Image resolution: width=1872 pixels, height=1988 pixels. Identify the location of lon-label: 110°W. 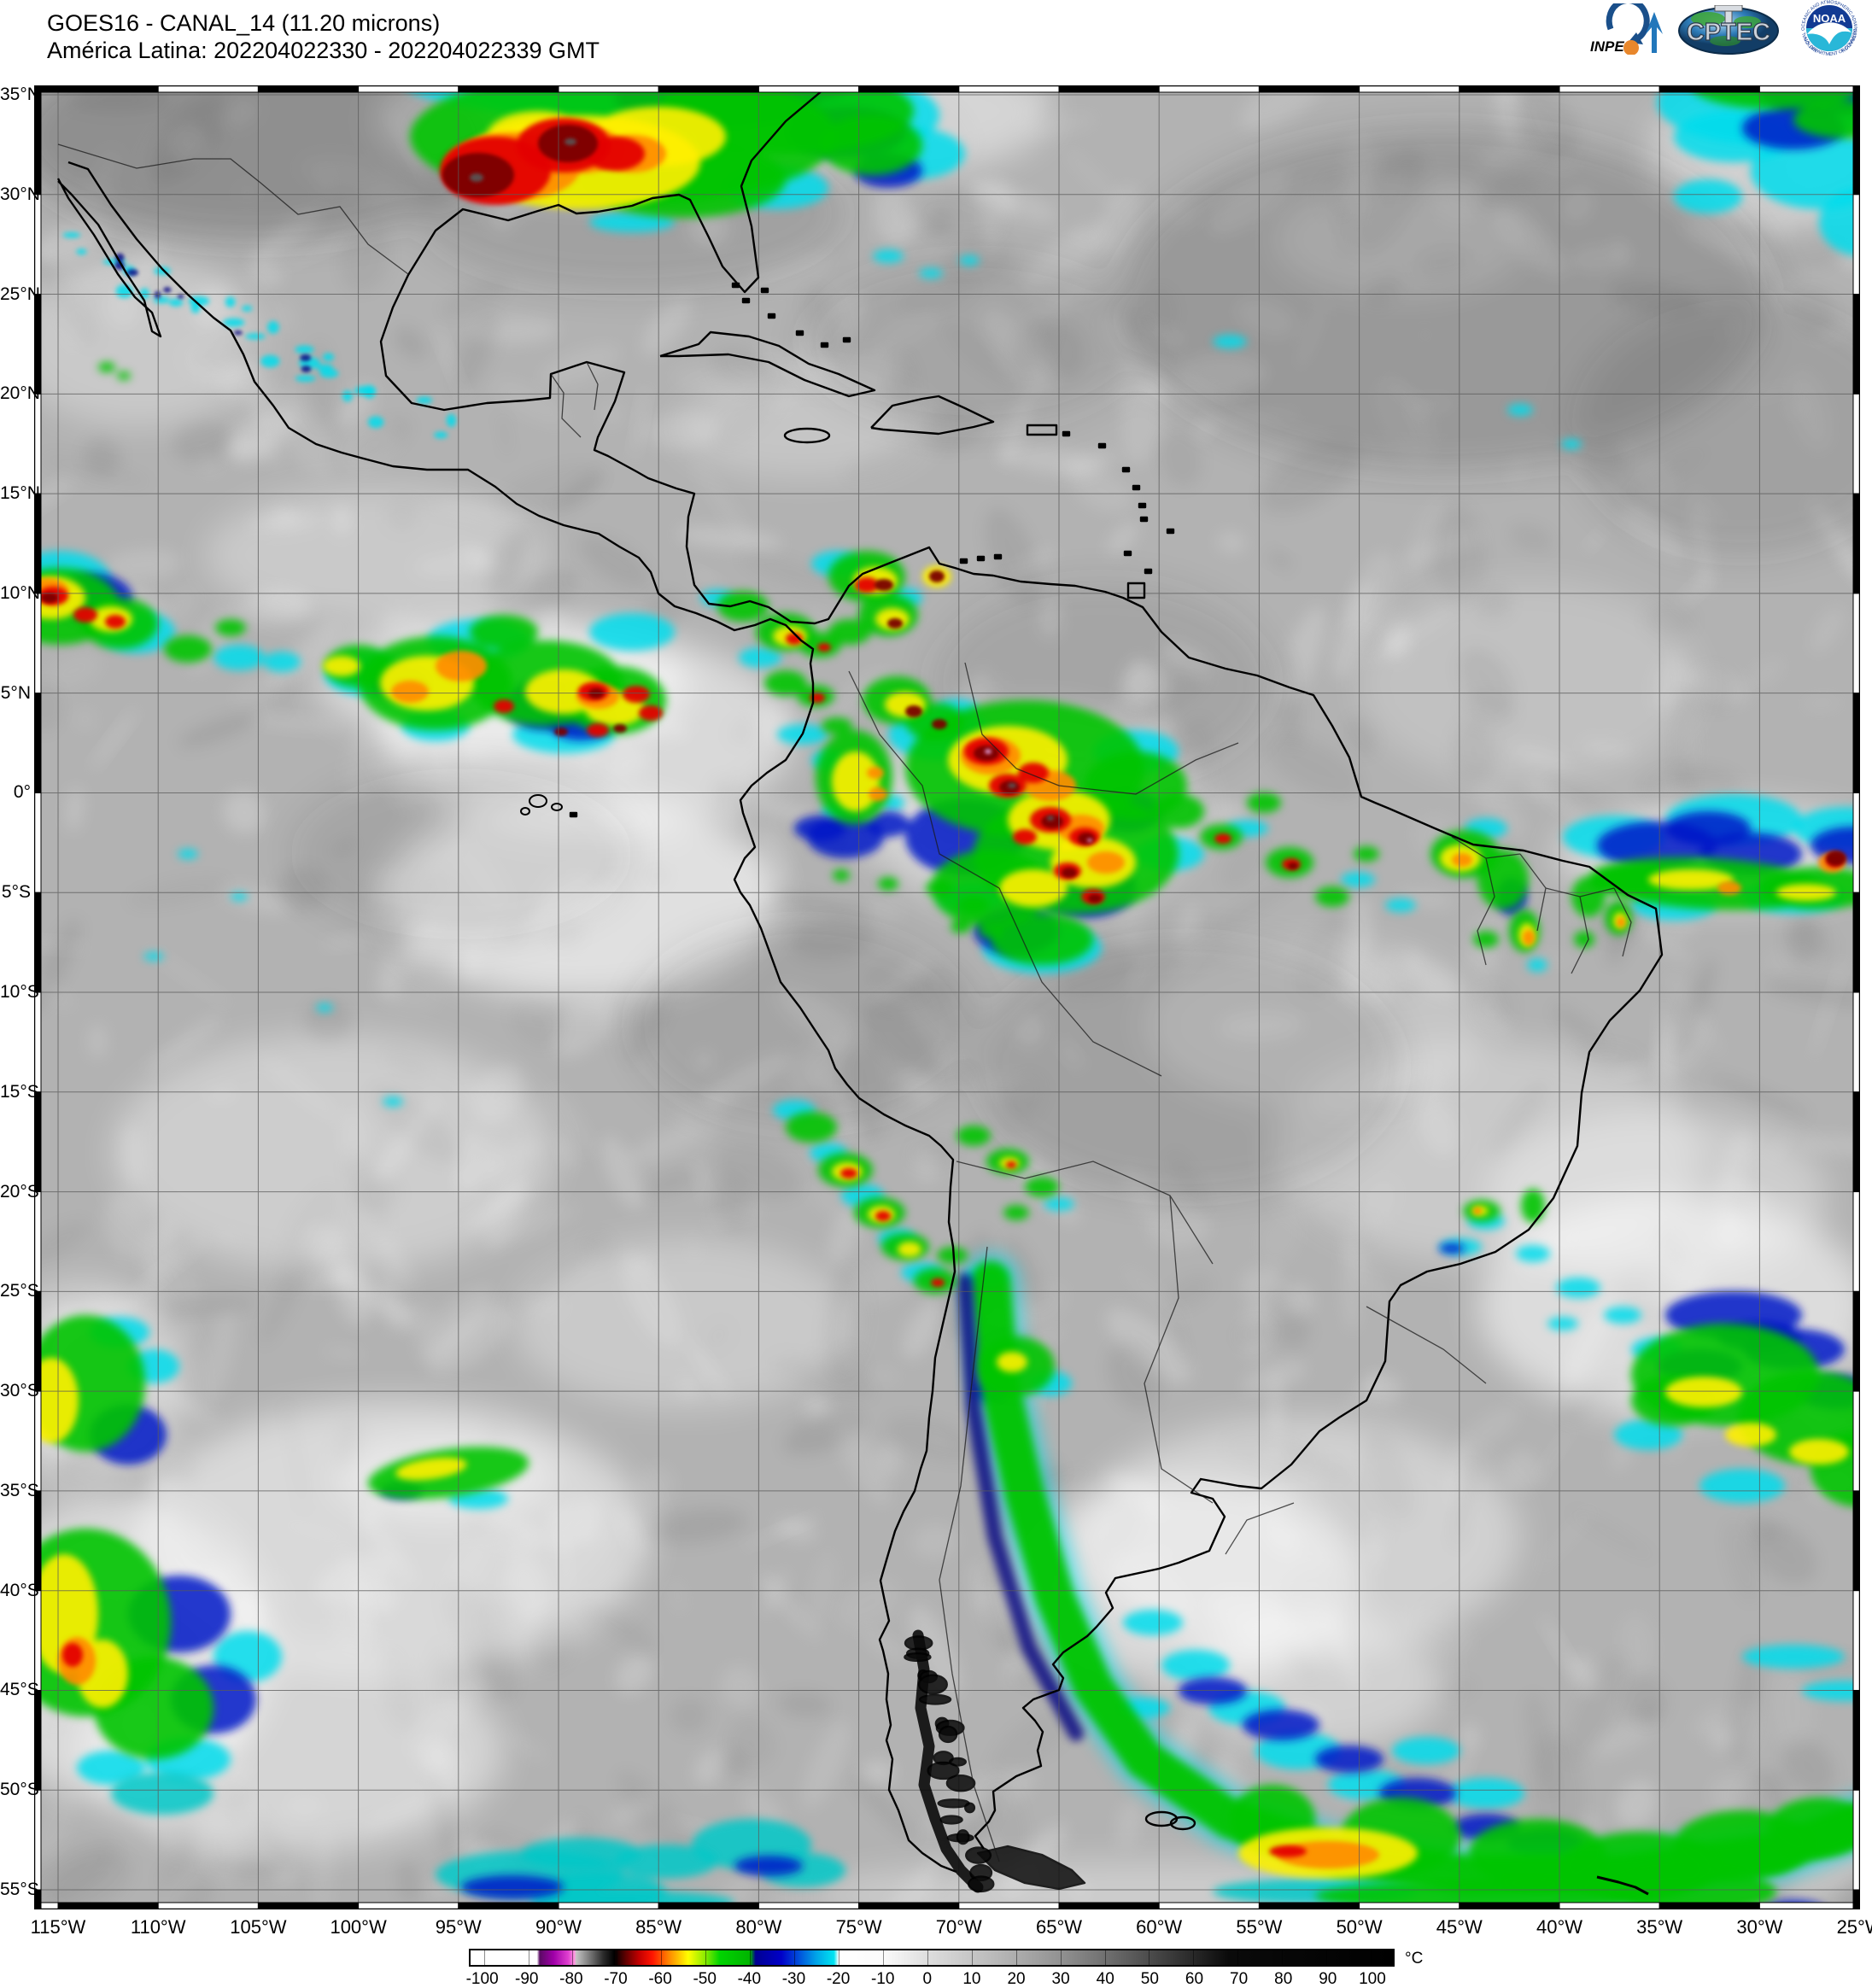
(158, 1927).